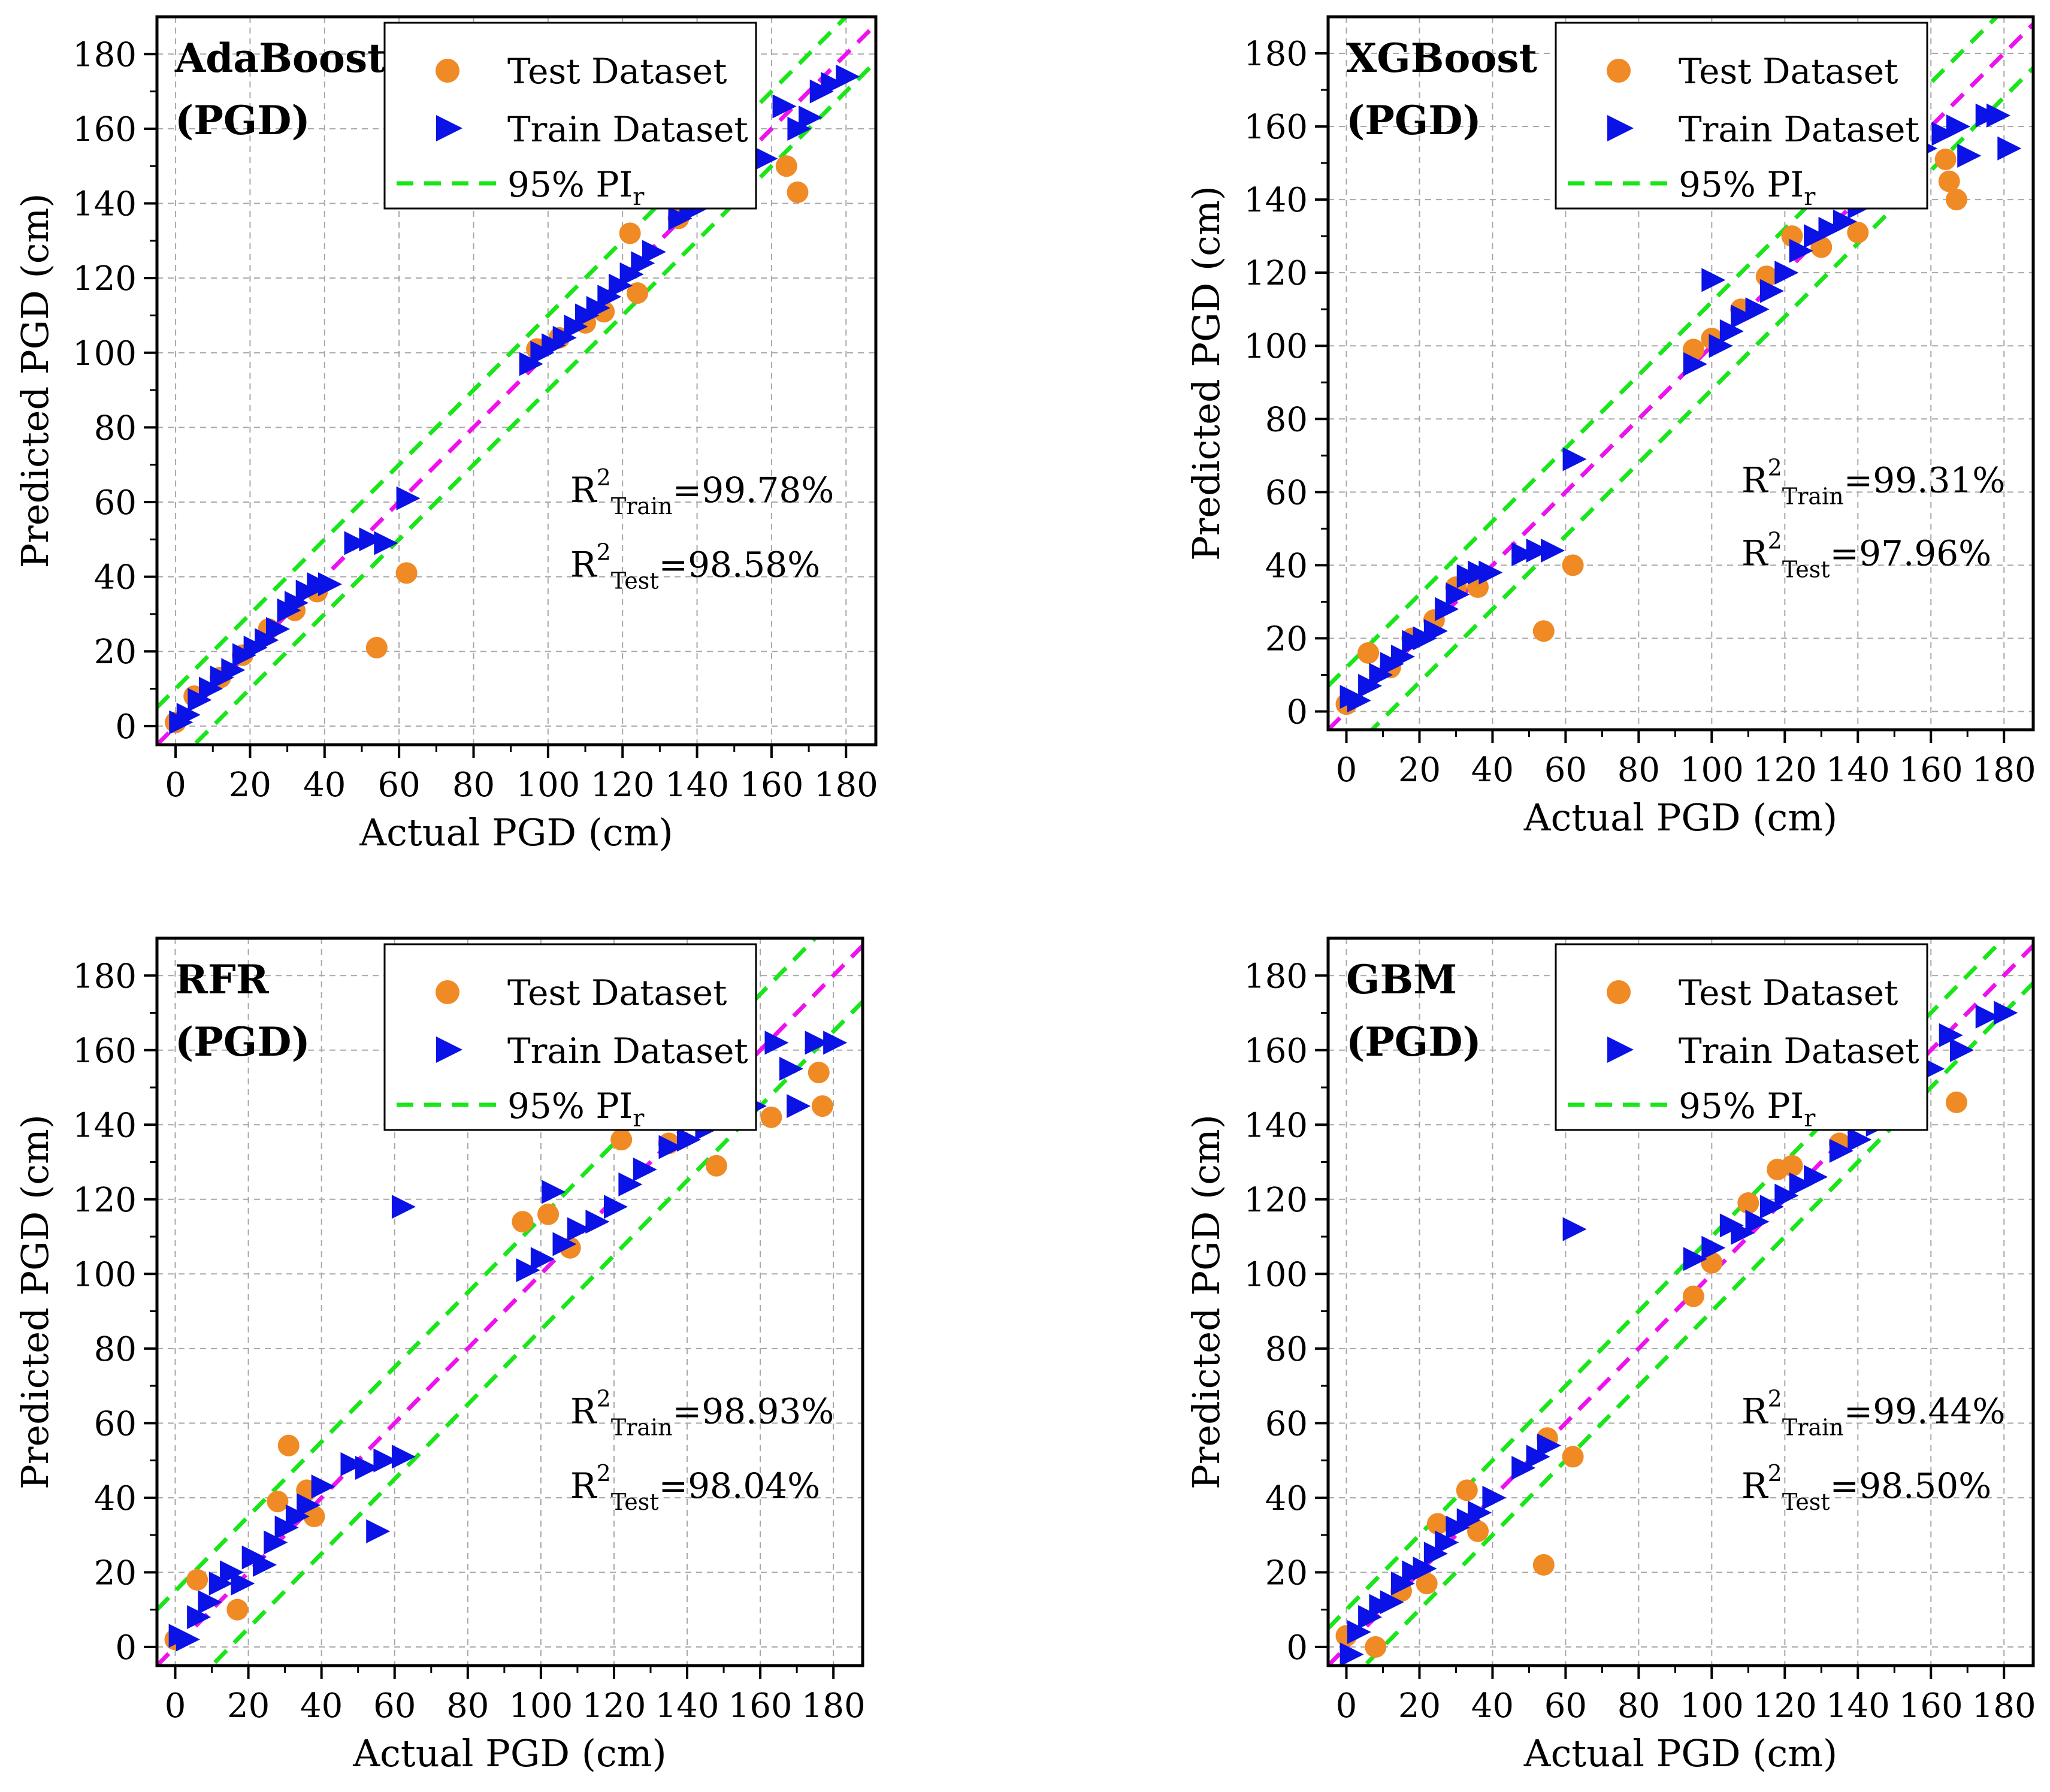  What do you see at coordinates (394, 1706) in the screenshot?
I see `x-tick-label: 60` at bounding box center [394, 1706].